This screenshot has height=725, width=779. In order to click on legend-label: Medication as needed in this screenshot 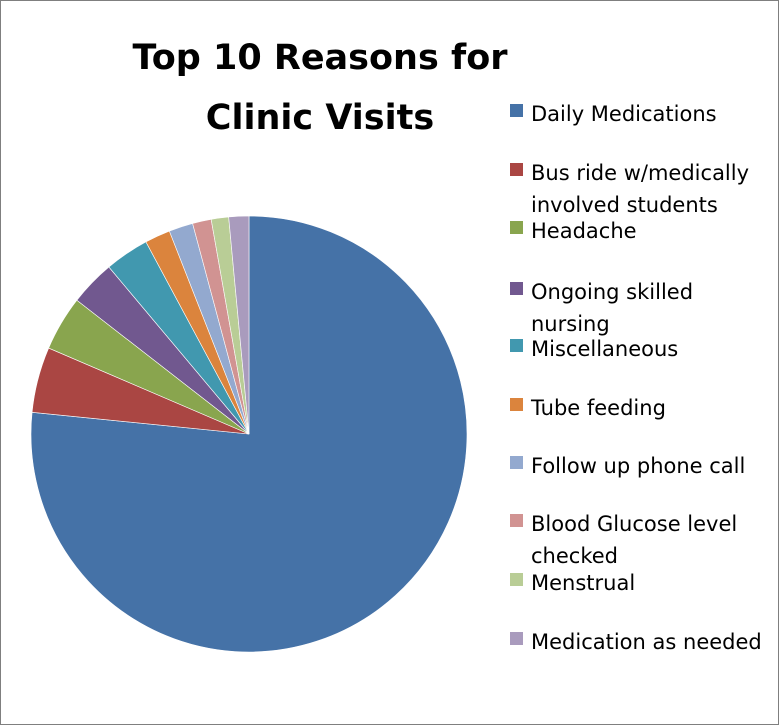, I will do `click(646, 642)`.